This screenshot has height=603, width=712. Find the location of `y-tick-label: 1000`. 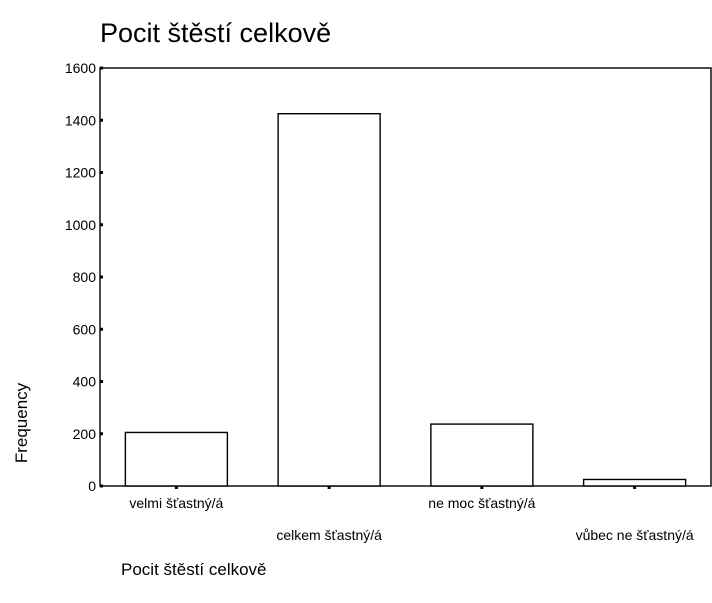

y-tick-label: 1000 is located at coordinates (80, 225).